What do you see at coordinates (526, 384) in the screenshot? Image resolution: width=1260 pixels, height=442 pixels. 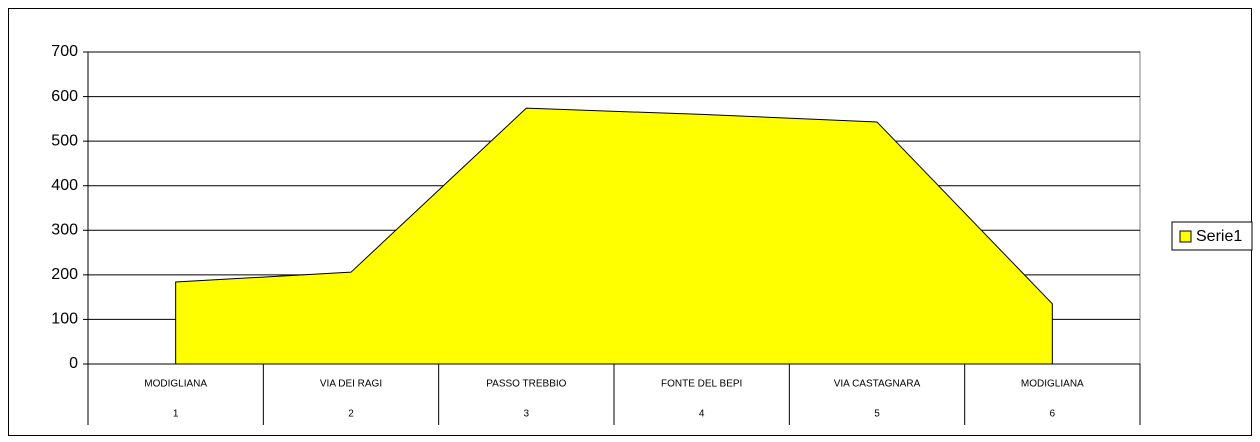 I see `x-tick-label: PASSO TREBBIO` at bounding box center [526, 384].